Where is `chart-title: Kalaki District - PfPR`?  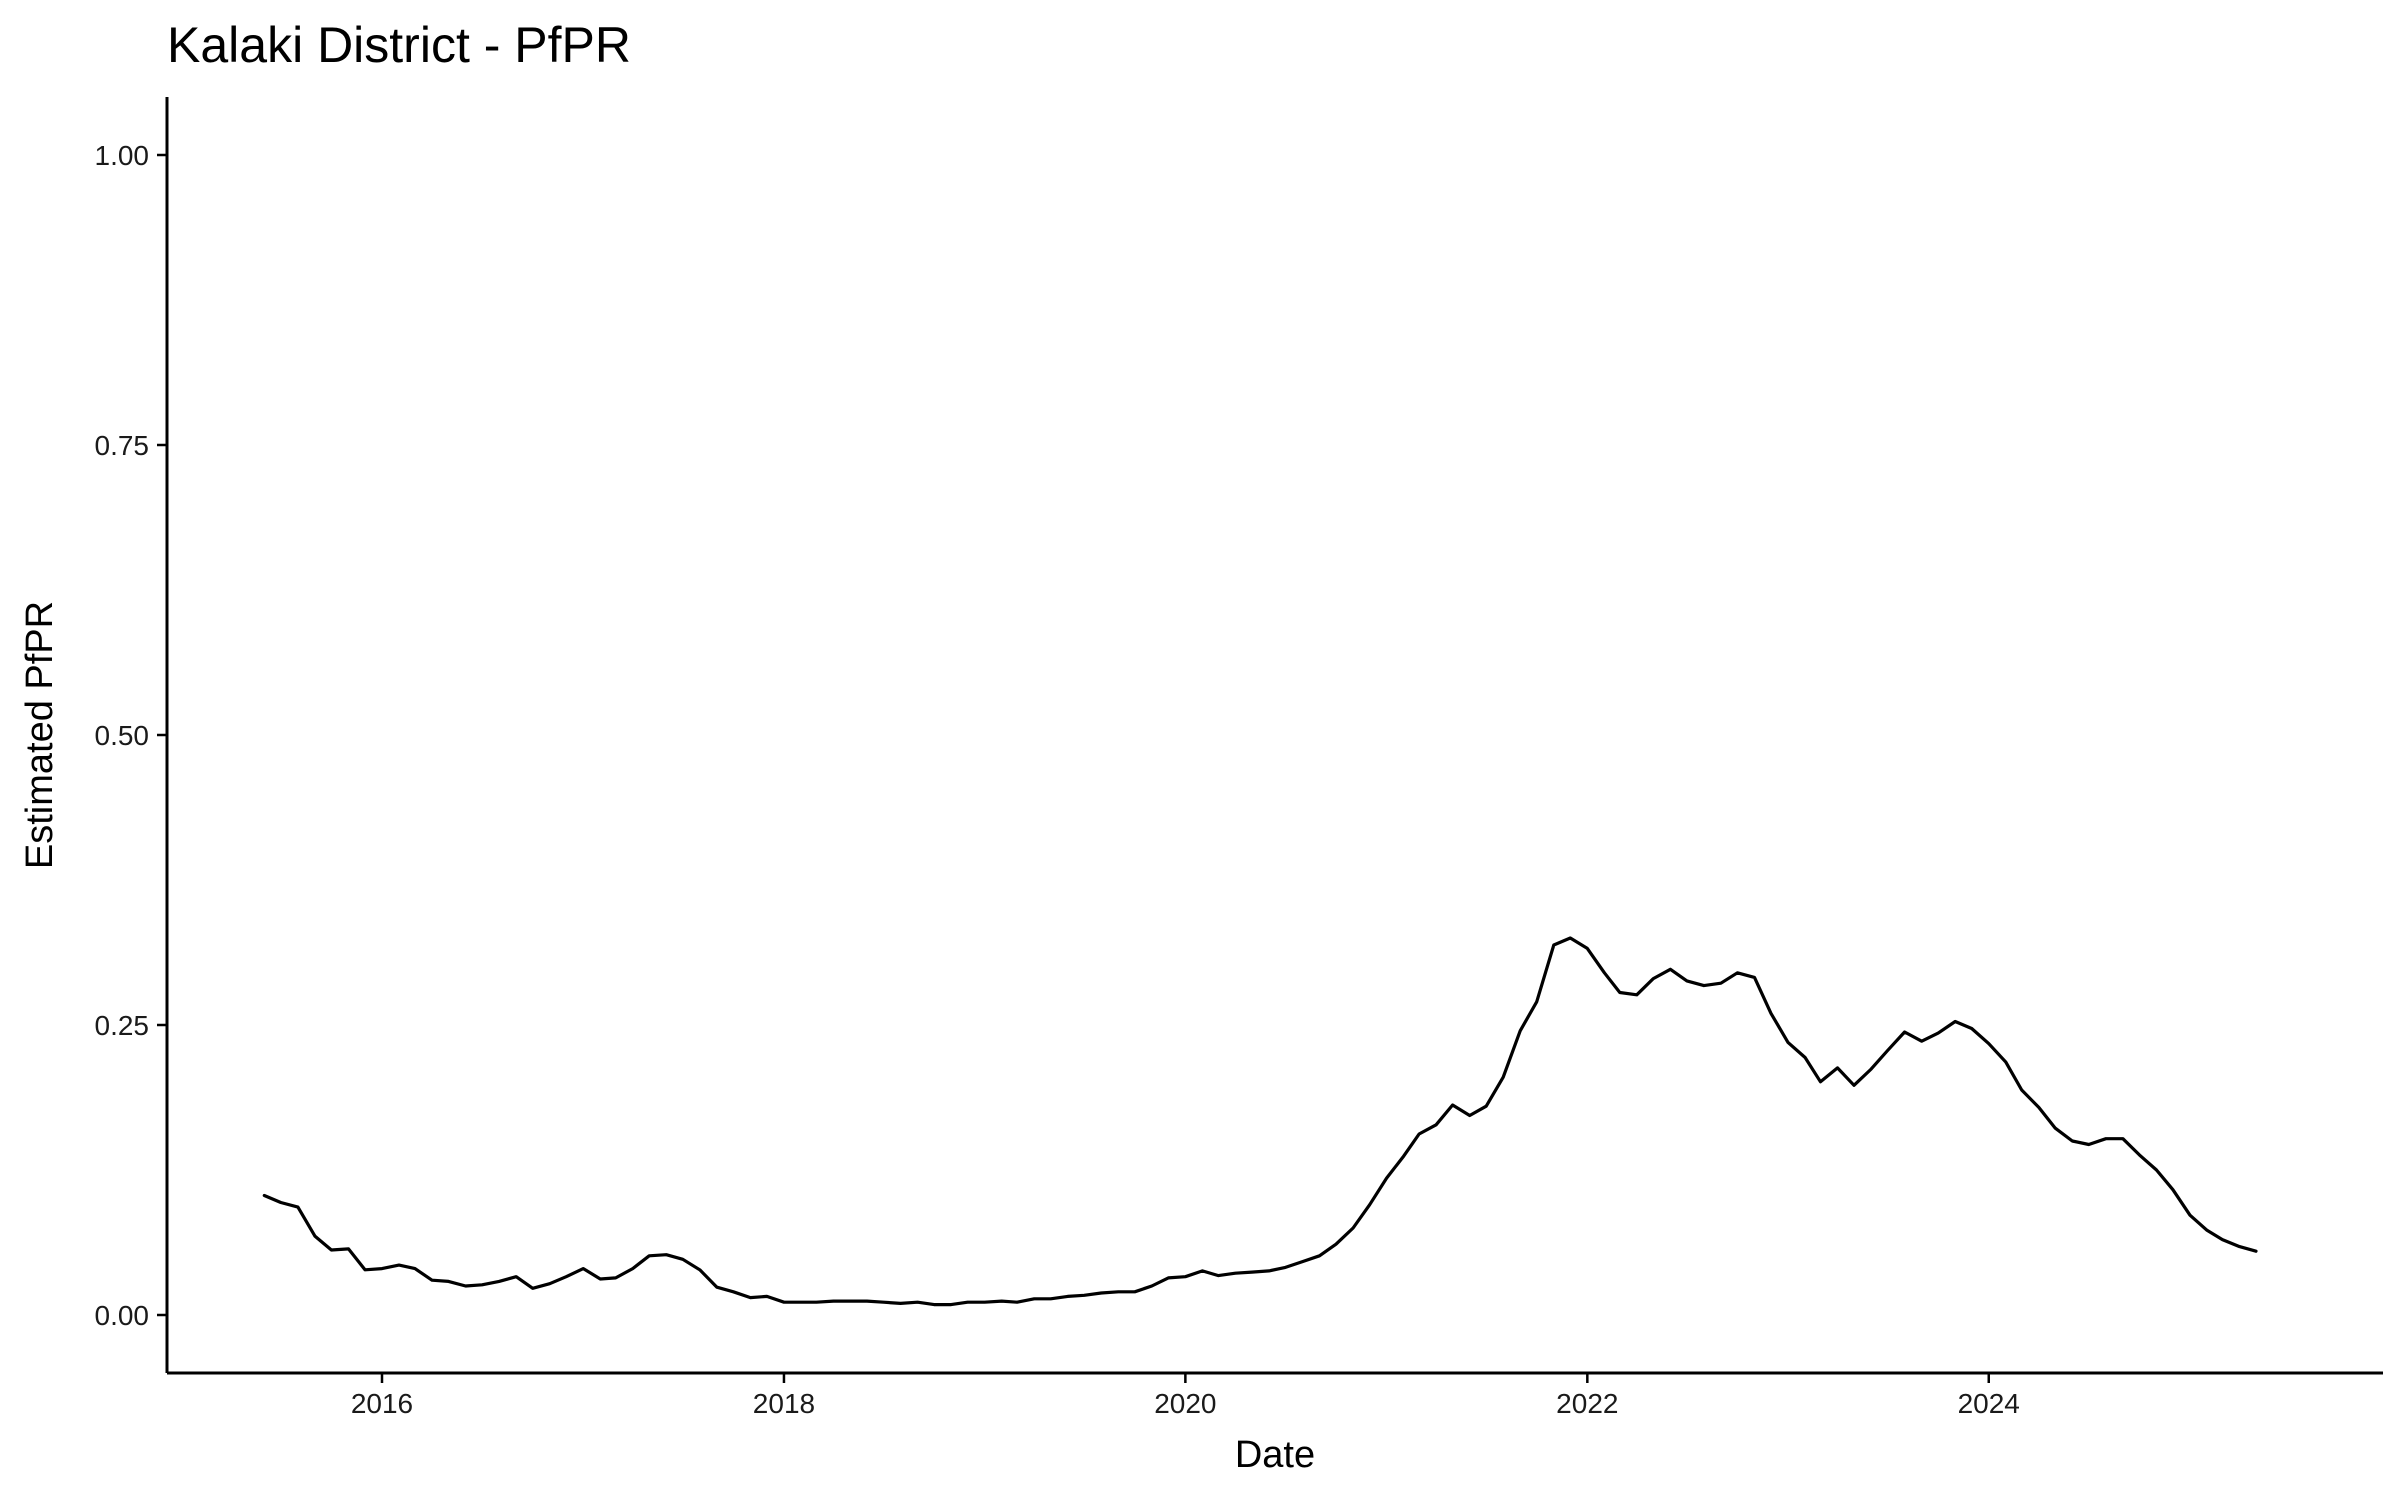 chart-title: Kalaki District - PfPR is located at coordinates (399, 45).